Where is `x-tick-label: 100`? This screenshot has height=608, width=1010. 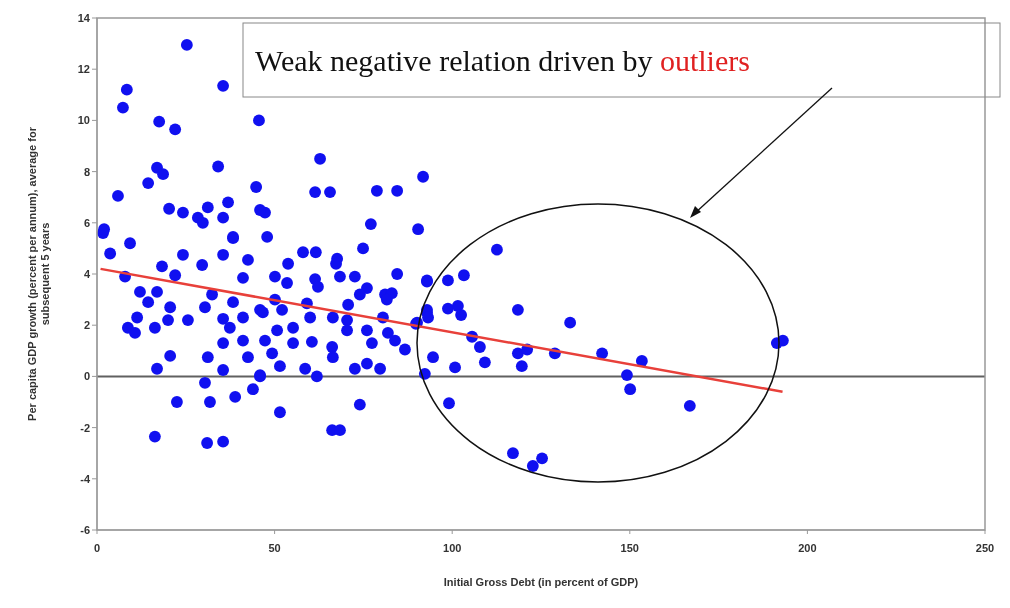
x-tick-label: 100 is located at coordinates (452, 547).